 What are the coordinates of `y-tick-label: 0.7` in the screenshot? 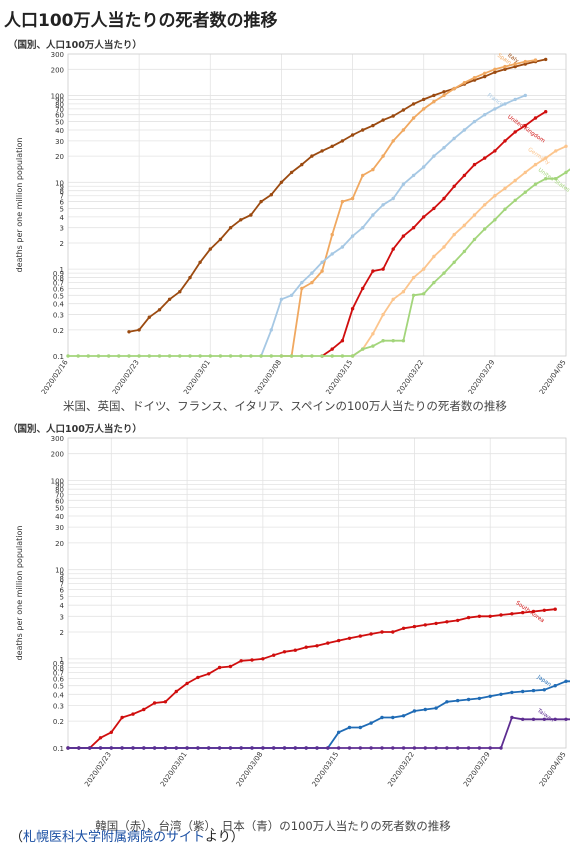 It's located at (58, 674).